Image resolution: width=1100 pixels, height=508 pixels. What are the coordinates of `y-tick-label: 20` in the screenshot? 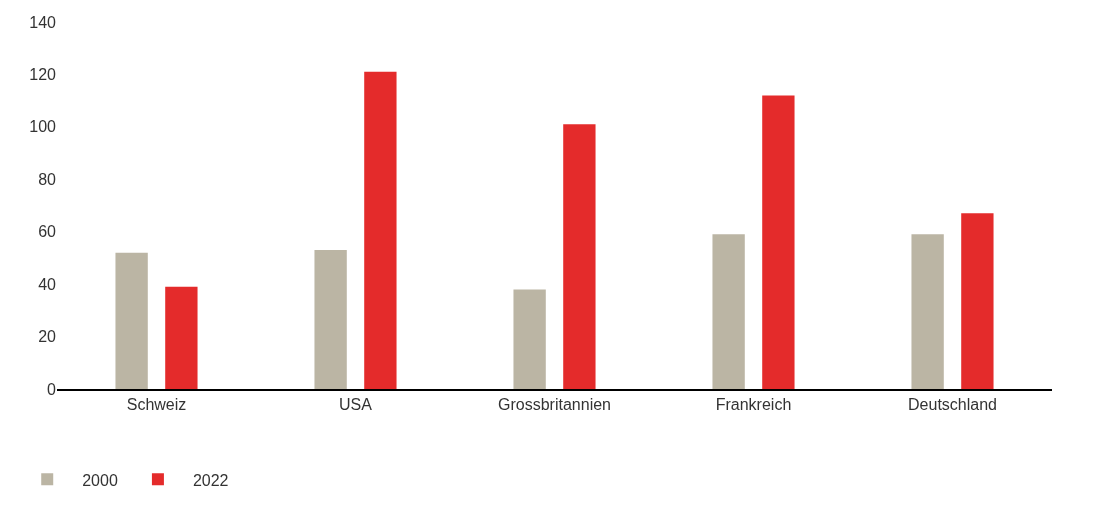 It's located at (47, 337).